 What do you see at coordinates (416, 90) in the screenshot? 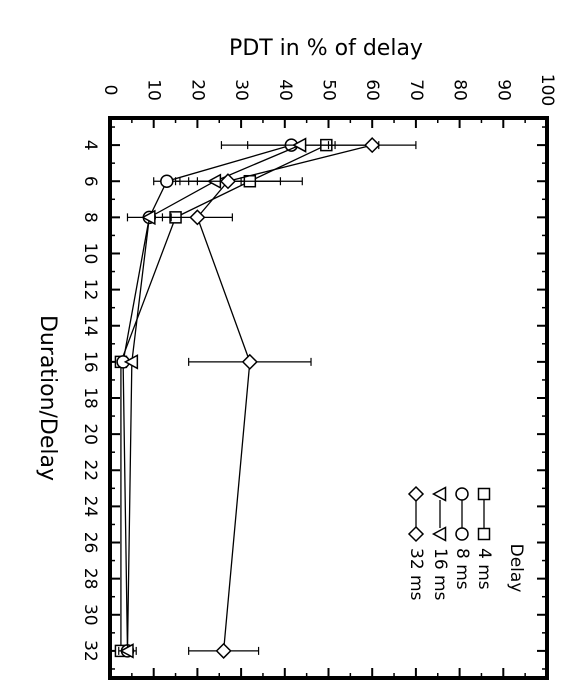
I see `value-tick-label: 70` at bounding box center [416, 90].